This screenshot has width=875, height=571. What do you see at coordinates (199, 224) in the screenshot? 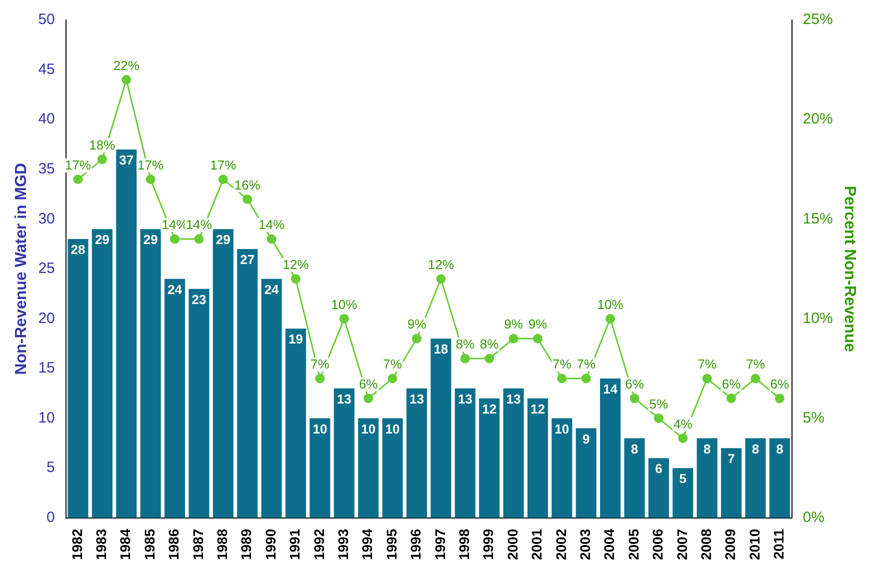
I see `data-label: 14%` at bounding box center [199, 224].